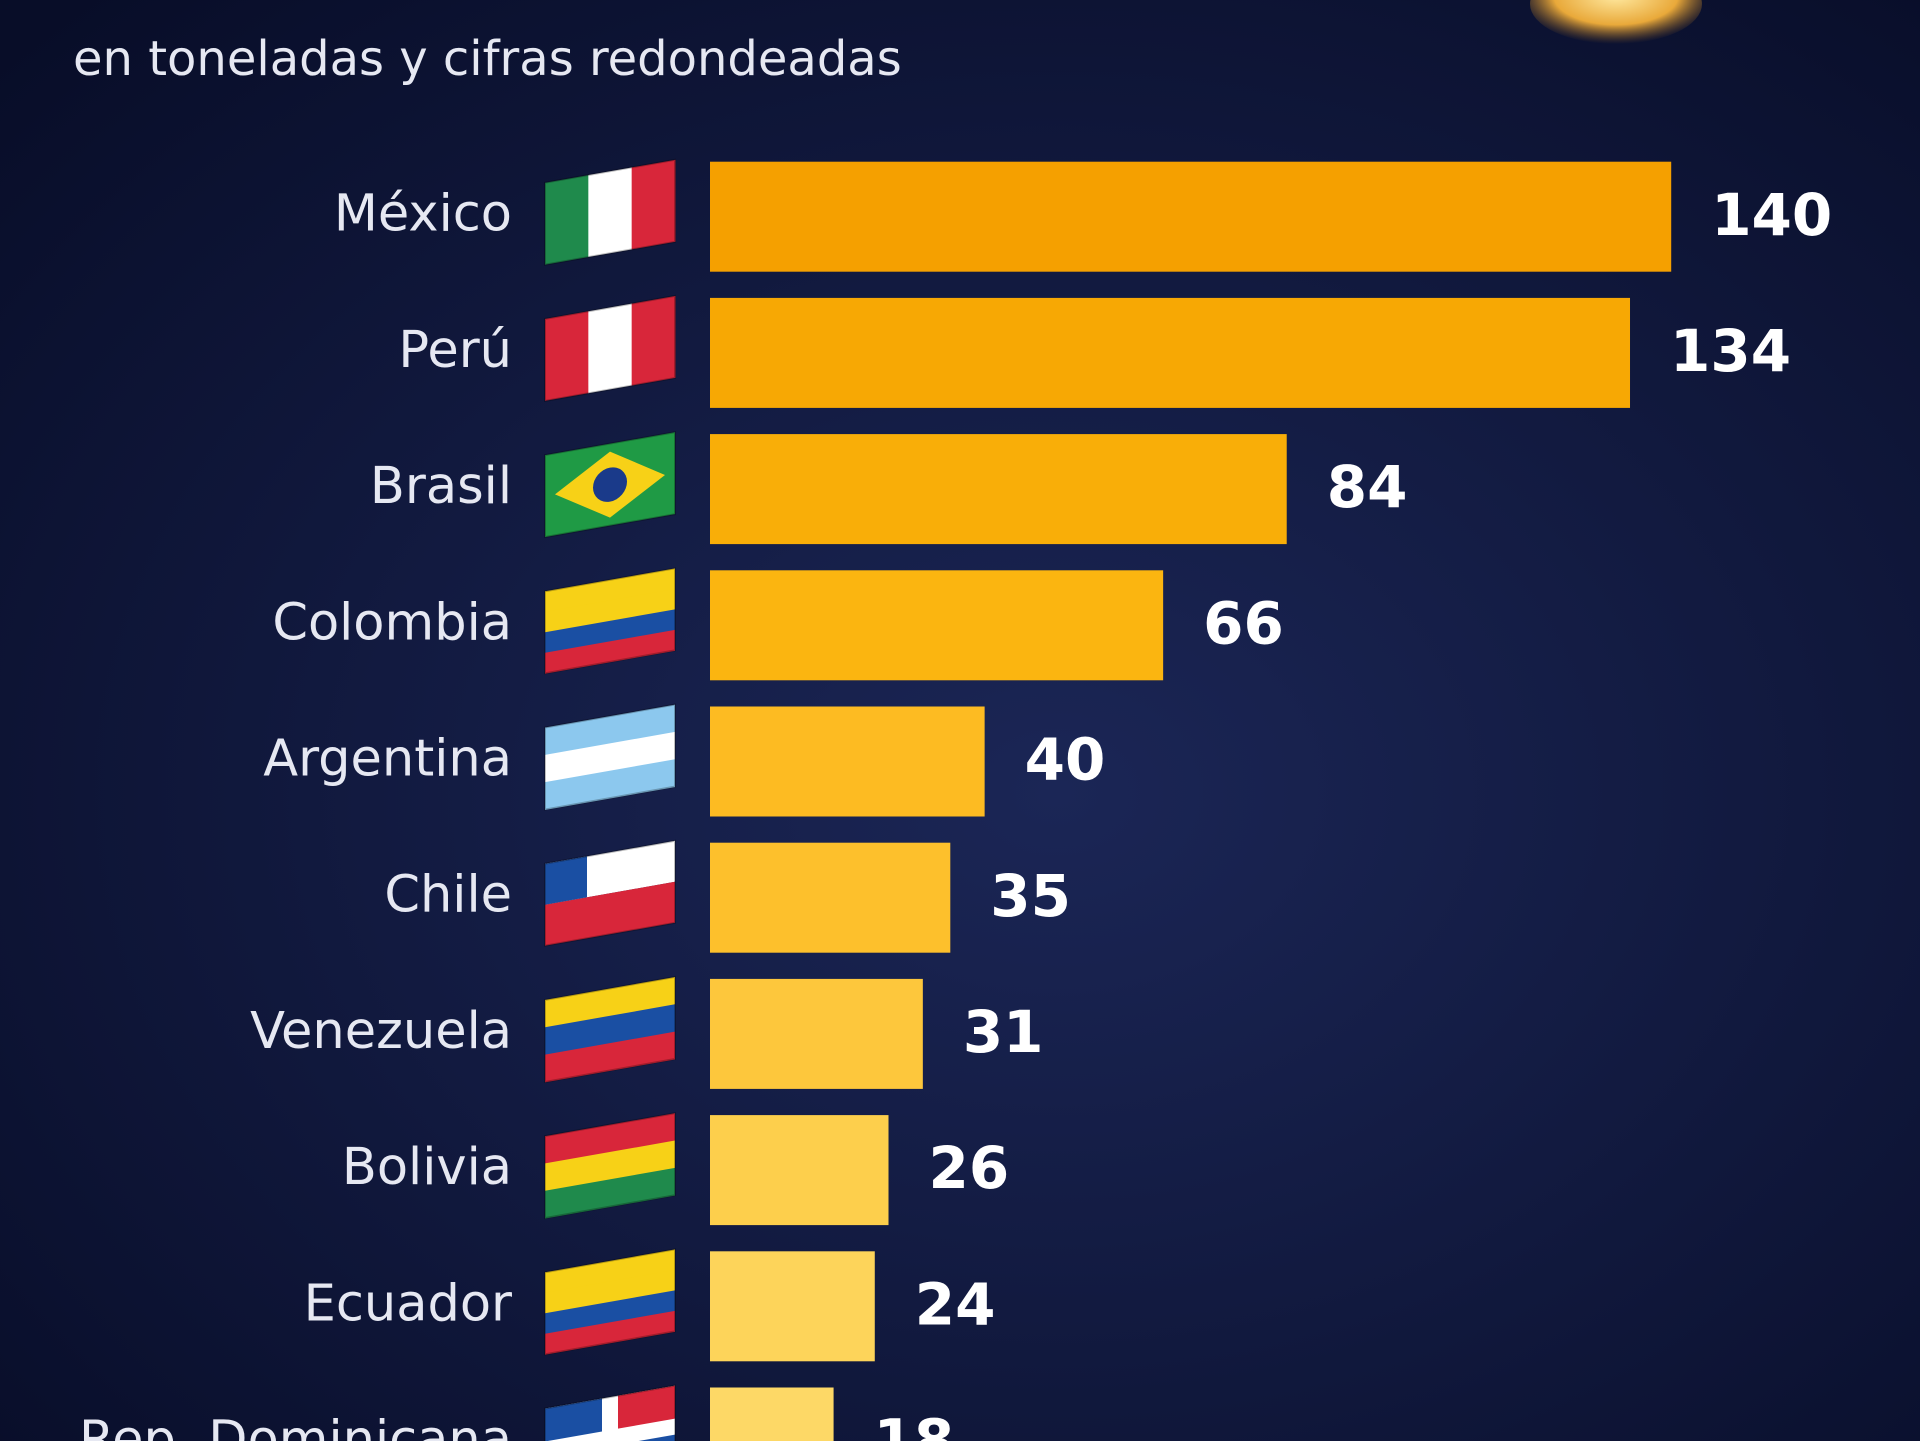 The height and width of the screenshot is (1441, 1920). Describe the element at coordinates (448, 895) in the screenshot. I see `category-label: Chile` at that location.